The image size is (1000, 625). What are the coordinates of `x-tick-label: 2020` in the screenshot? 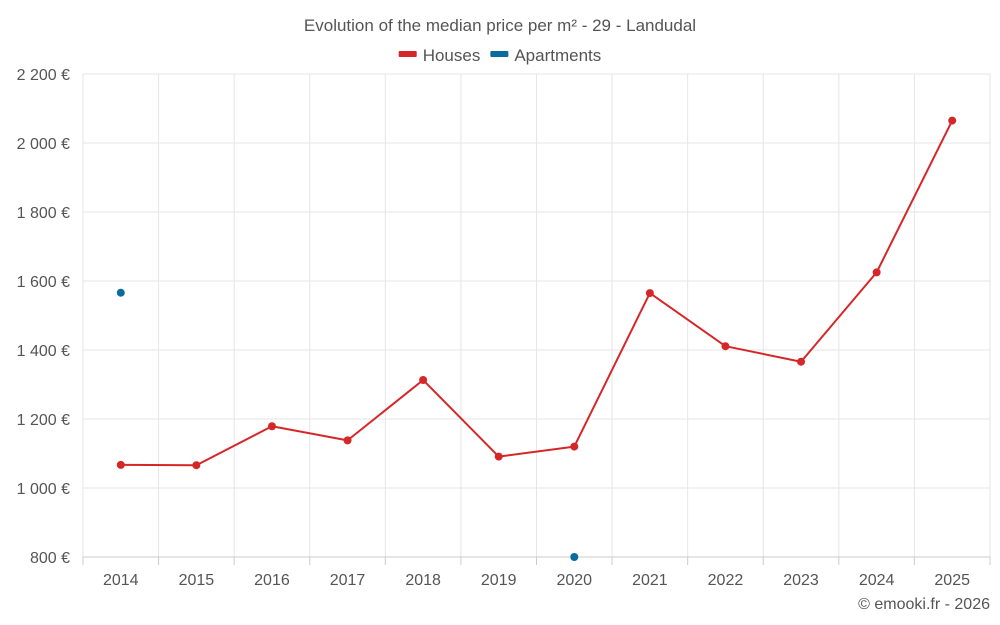 It's located at (574, 580).